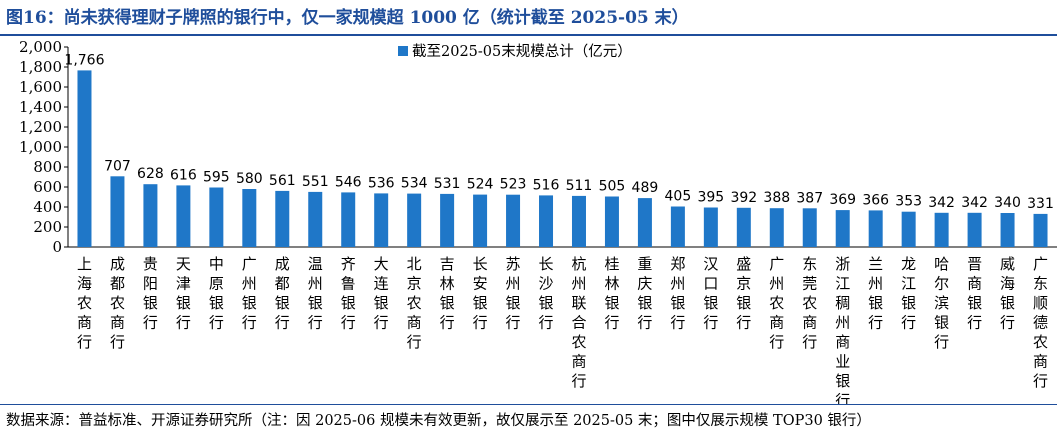 This screenshot has width=1057, height=437. What do you see at coordinates (875, 293) in the screenshot?
I see `category-label-25: 兰州银行` at bounding box center [875, 293].